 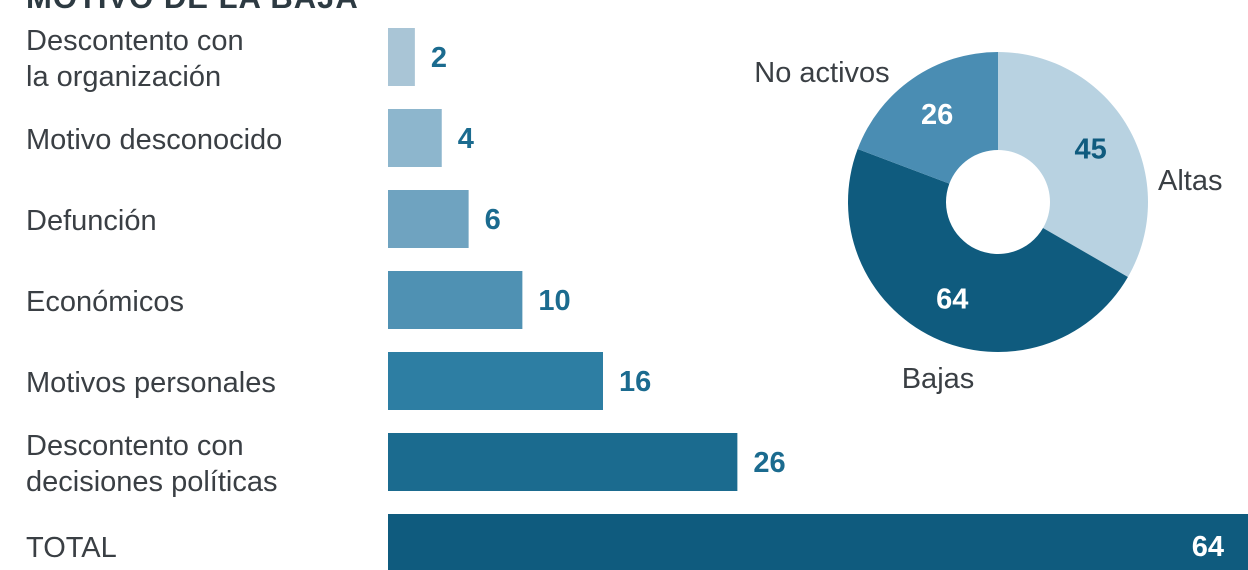 What do you see at coordinates (938, 379) in the screenshot?
I see `donut-category-label: Bajas` at bounding box center [938, 379].